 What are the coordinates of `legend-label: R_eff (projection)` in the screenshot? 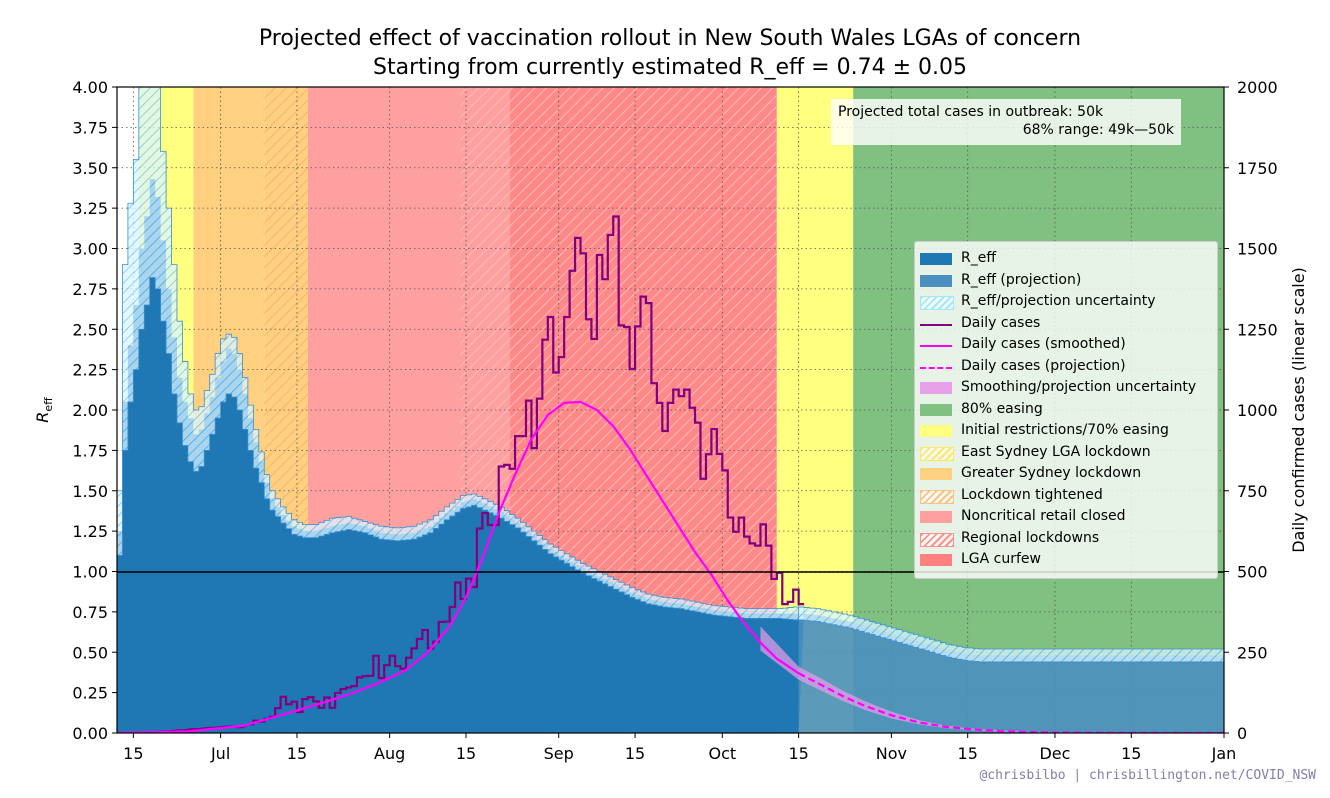 It's located at (1021, 279).